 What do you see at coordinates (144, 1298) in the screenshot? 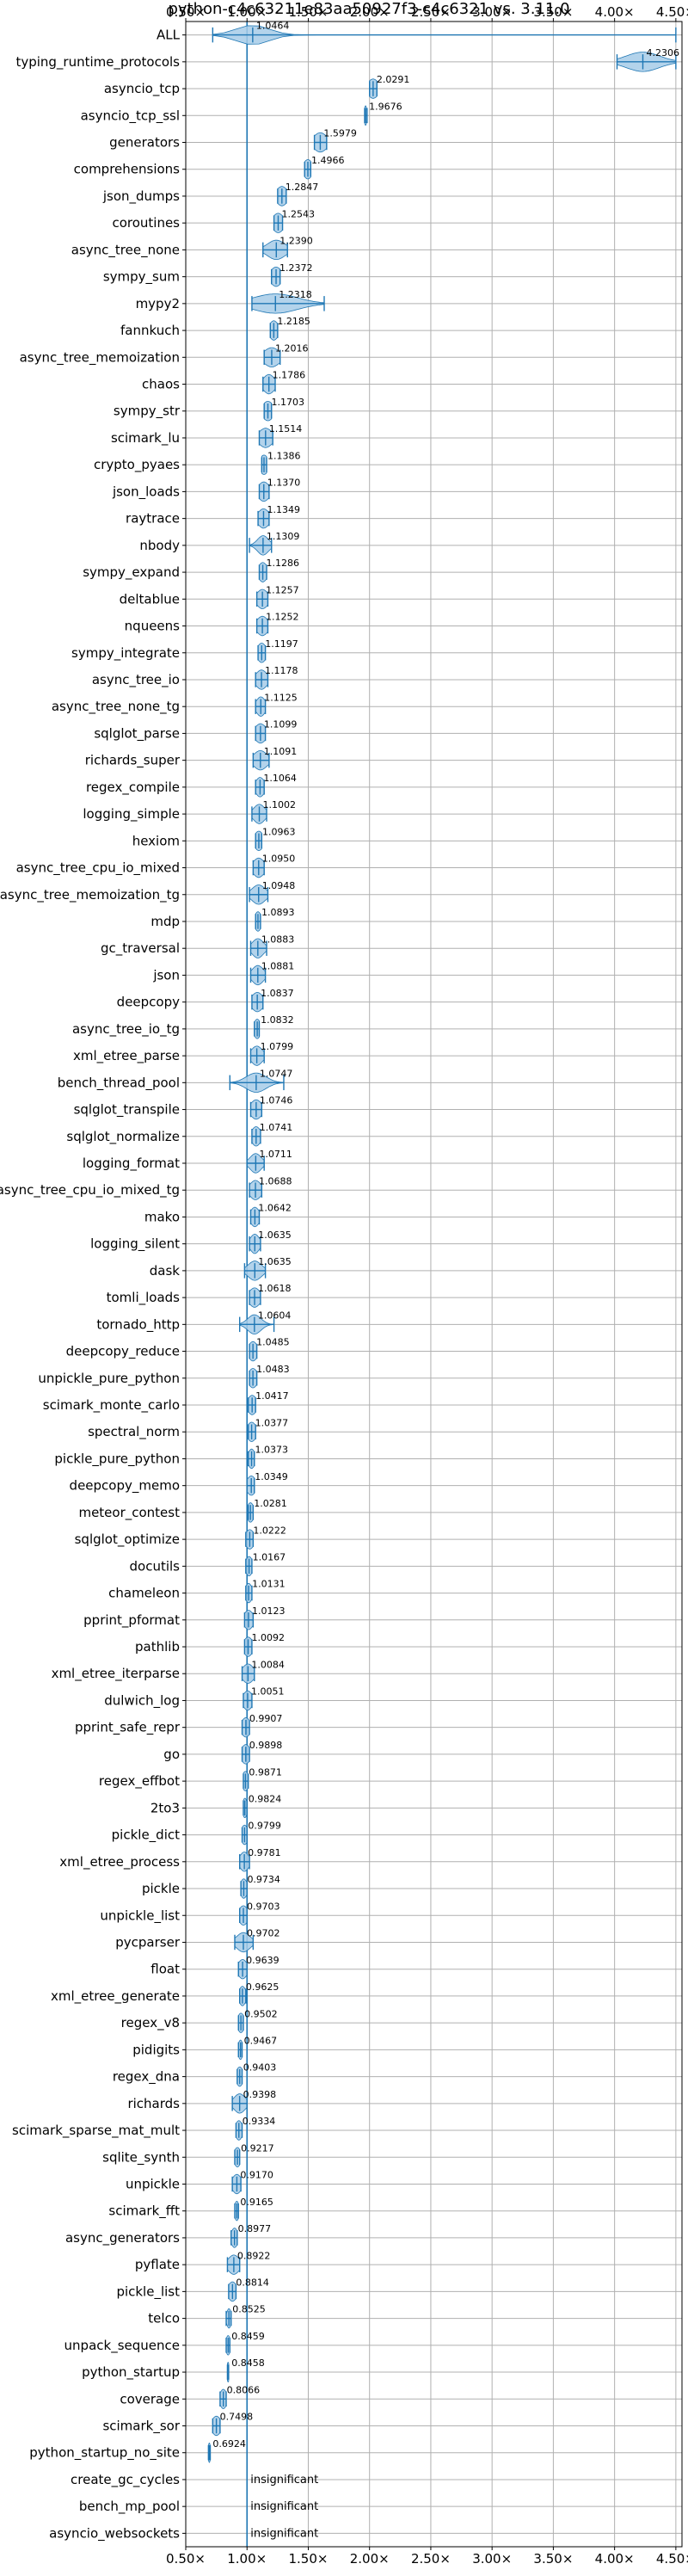
I see `category-label: tomli_loads` at bounding box center [144, 1298].